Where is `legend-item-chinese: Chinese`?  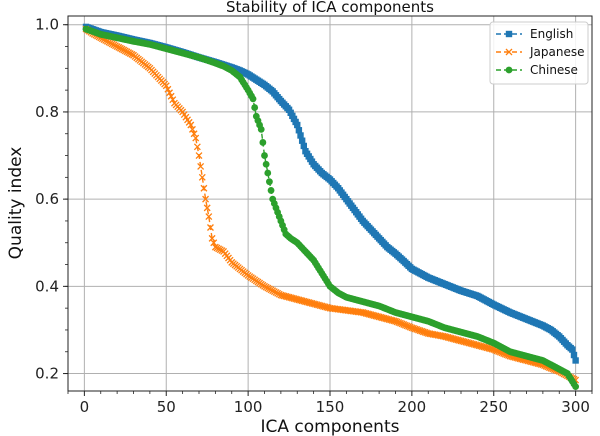
legend-item-chinese: Chinese is located at coordinates (537, 70).